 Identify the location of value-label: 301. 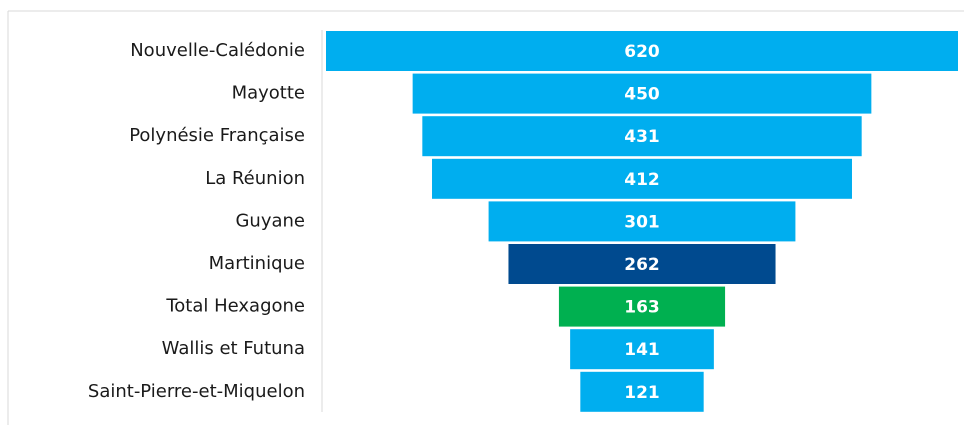
(642, 222).